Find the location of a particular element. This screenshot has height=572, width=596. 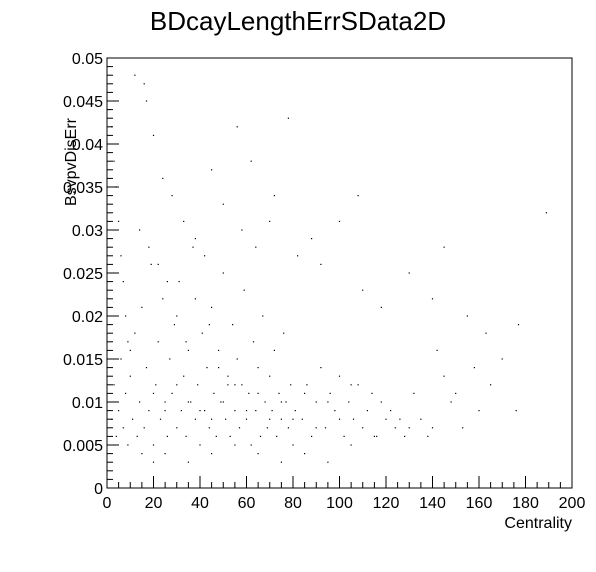

y-tick-label: 0.03 is located at coordinates (87, 231).